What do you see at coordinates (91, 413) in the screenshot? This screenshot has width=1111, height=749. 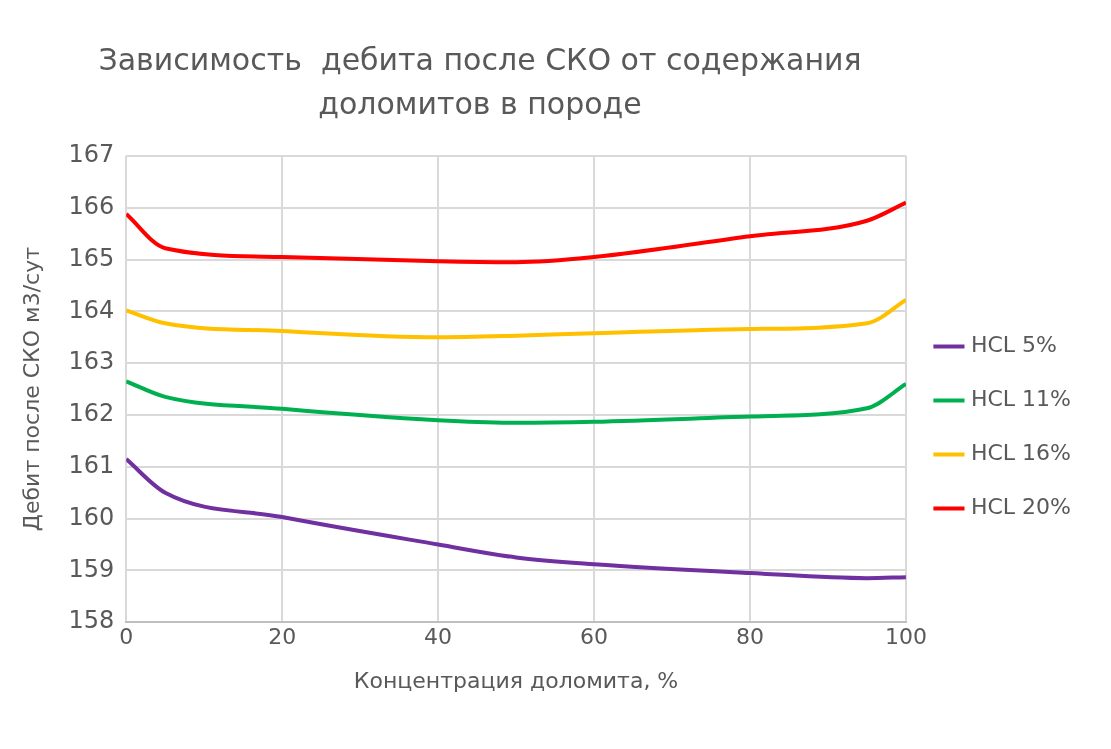 I see `y-tick-label: 162` at bounding box center [91, 413].